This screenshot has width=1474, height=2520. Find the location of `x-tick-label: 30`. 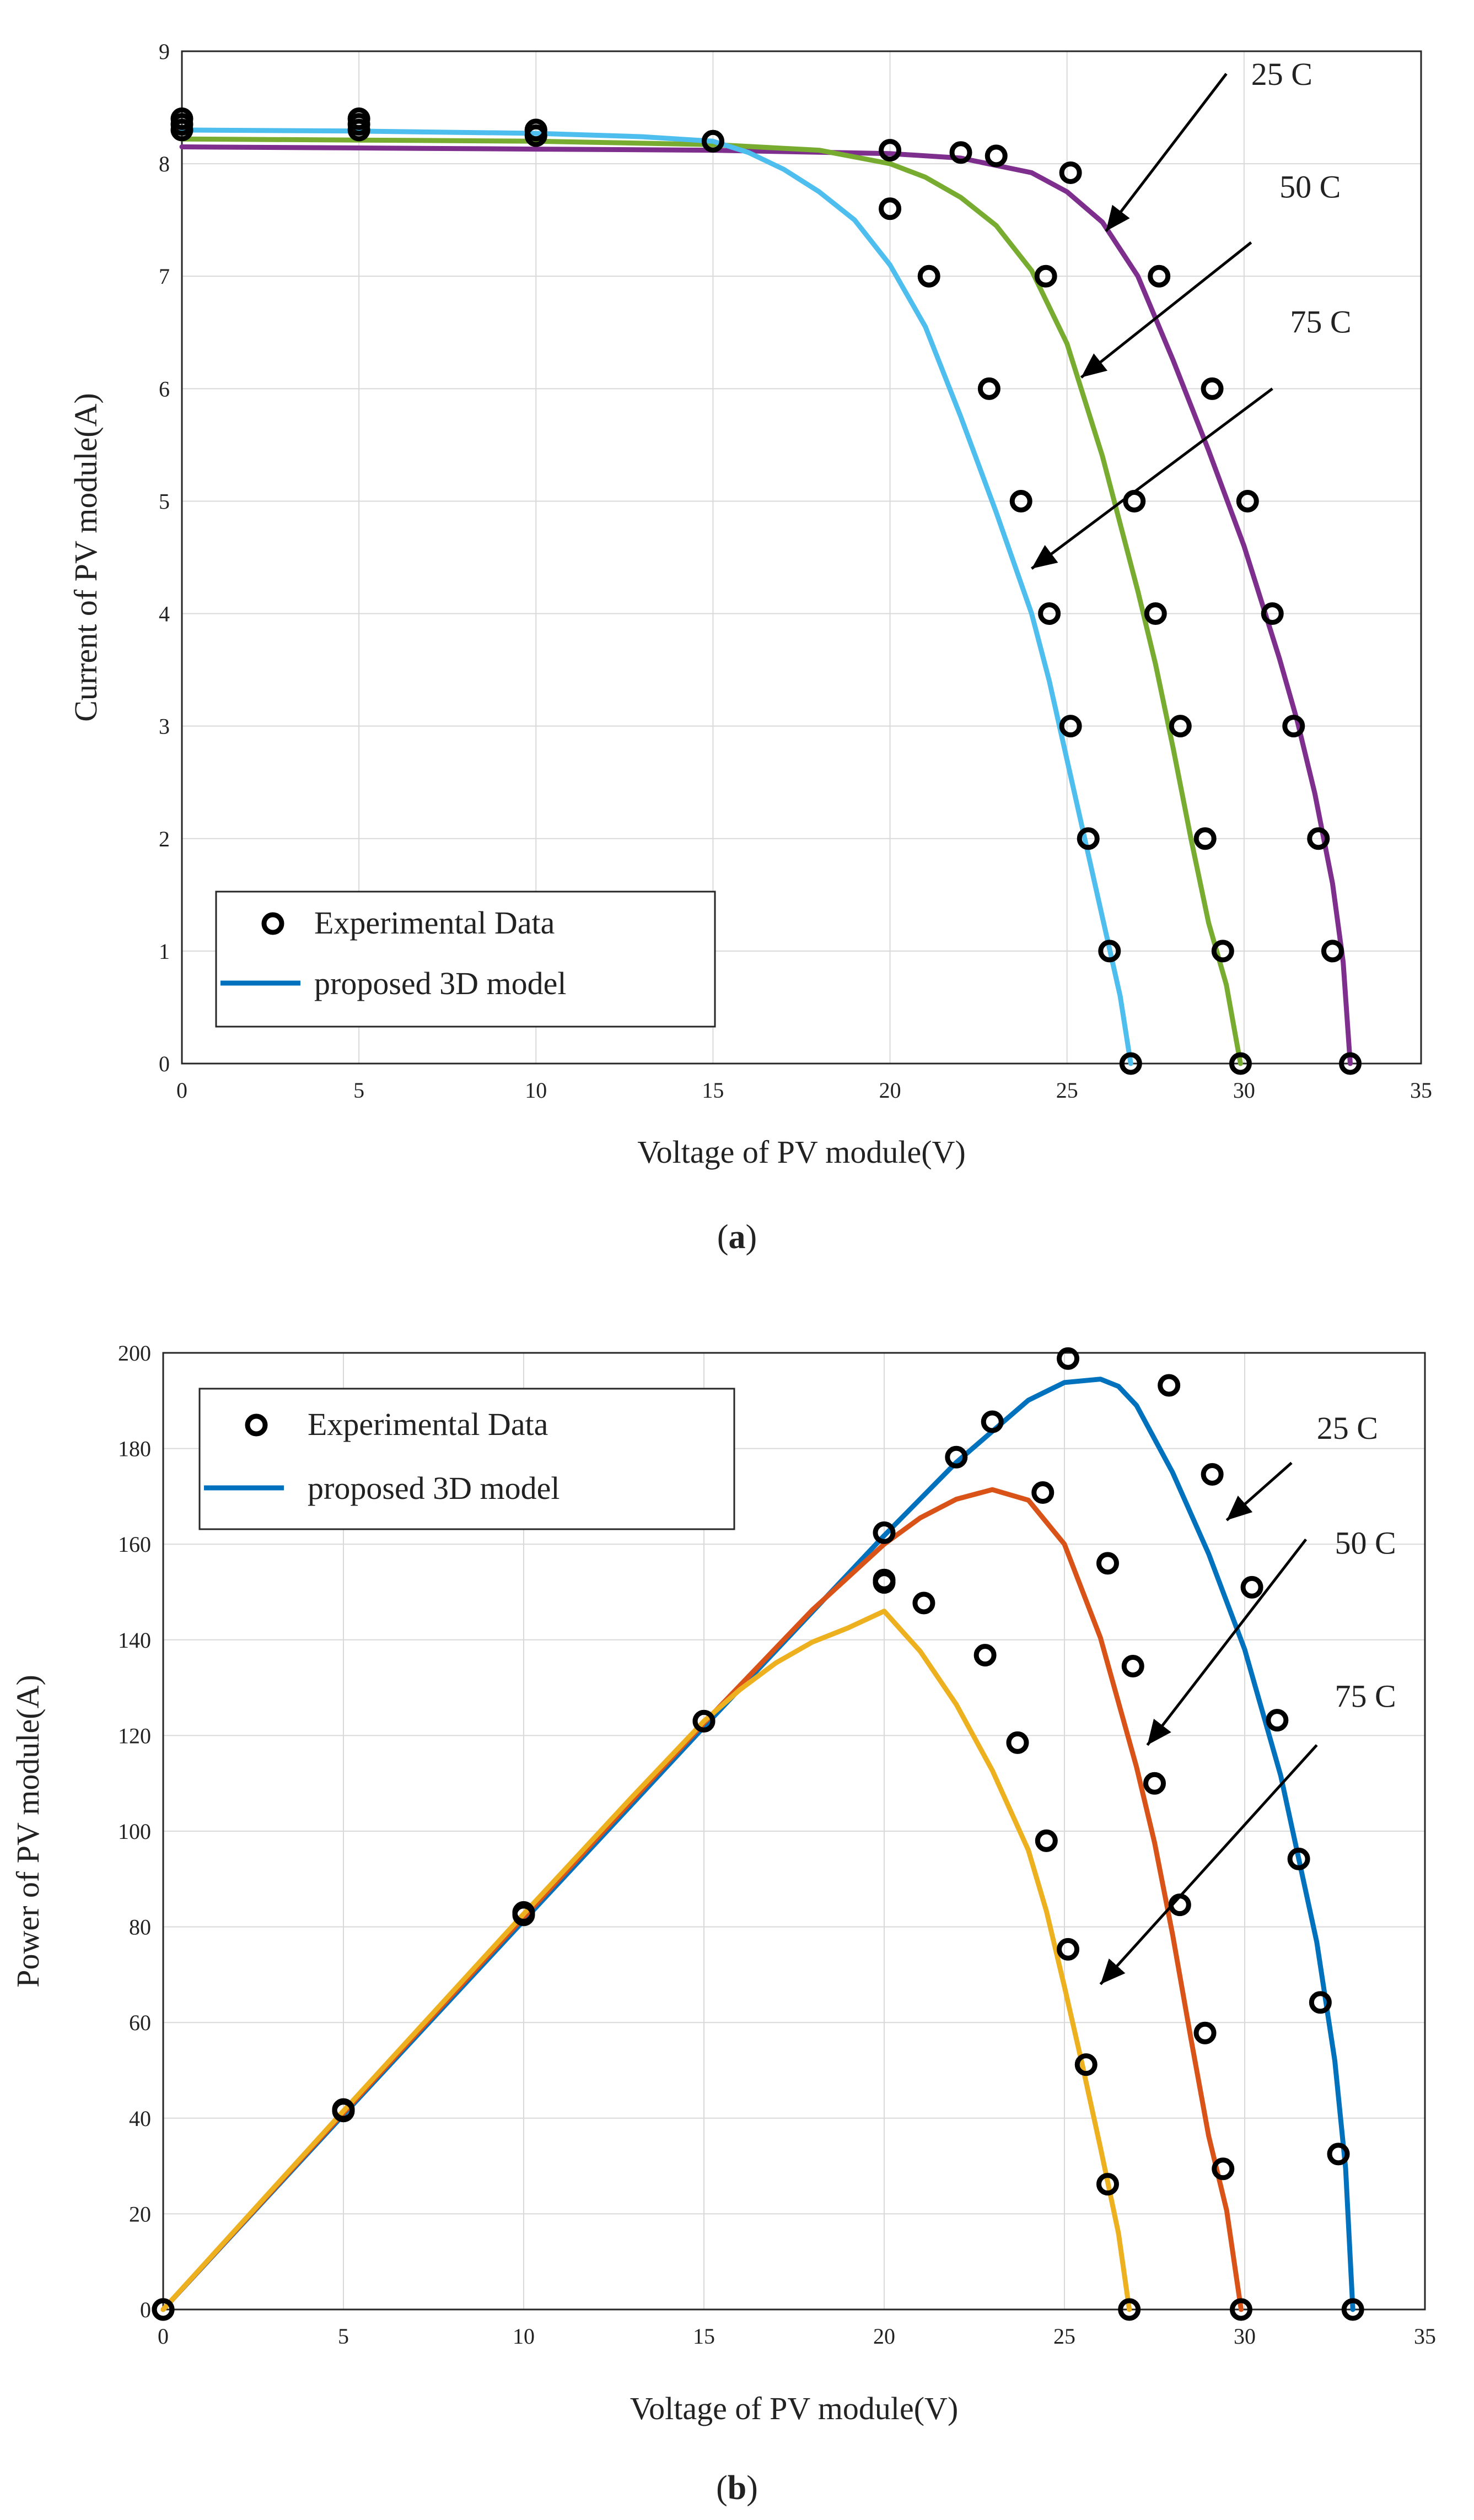

x-tick-label: 30 is located at coordinates (1244, 1090).